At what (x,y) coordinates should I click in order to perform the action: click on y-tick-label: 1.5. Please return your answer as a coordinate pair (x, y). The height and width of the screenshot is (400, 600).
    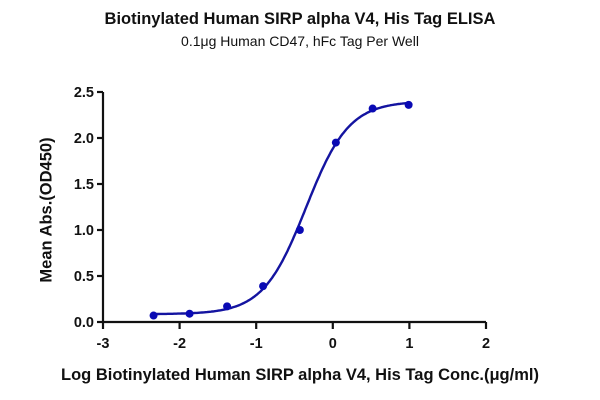
    Looking at the image, I should click on (84, 185).